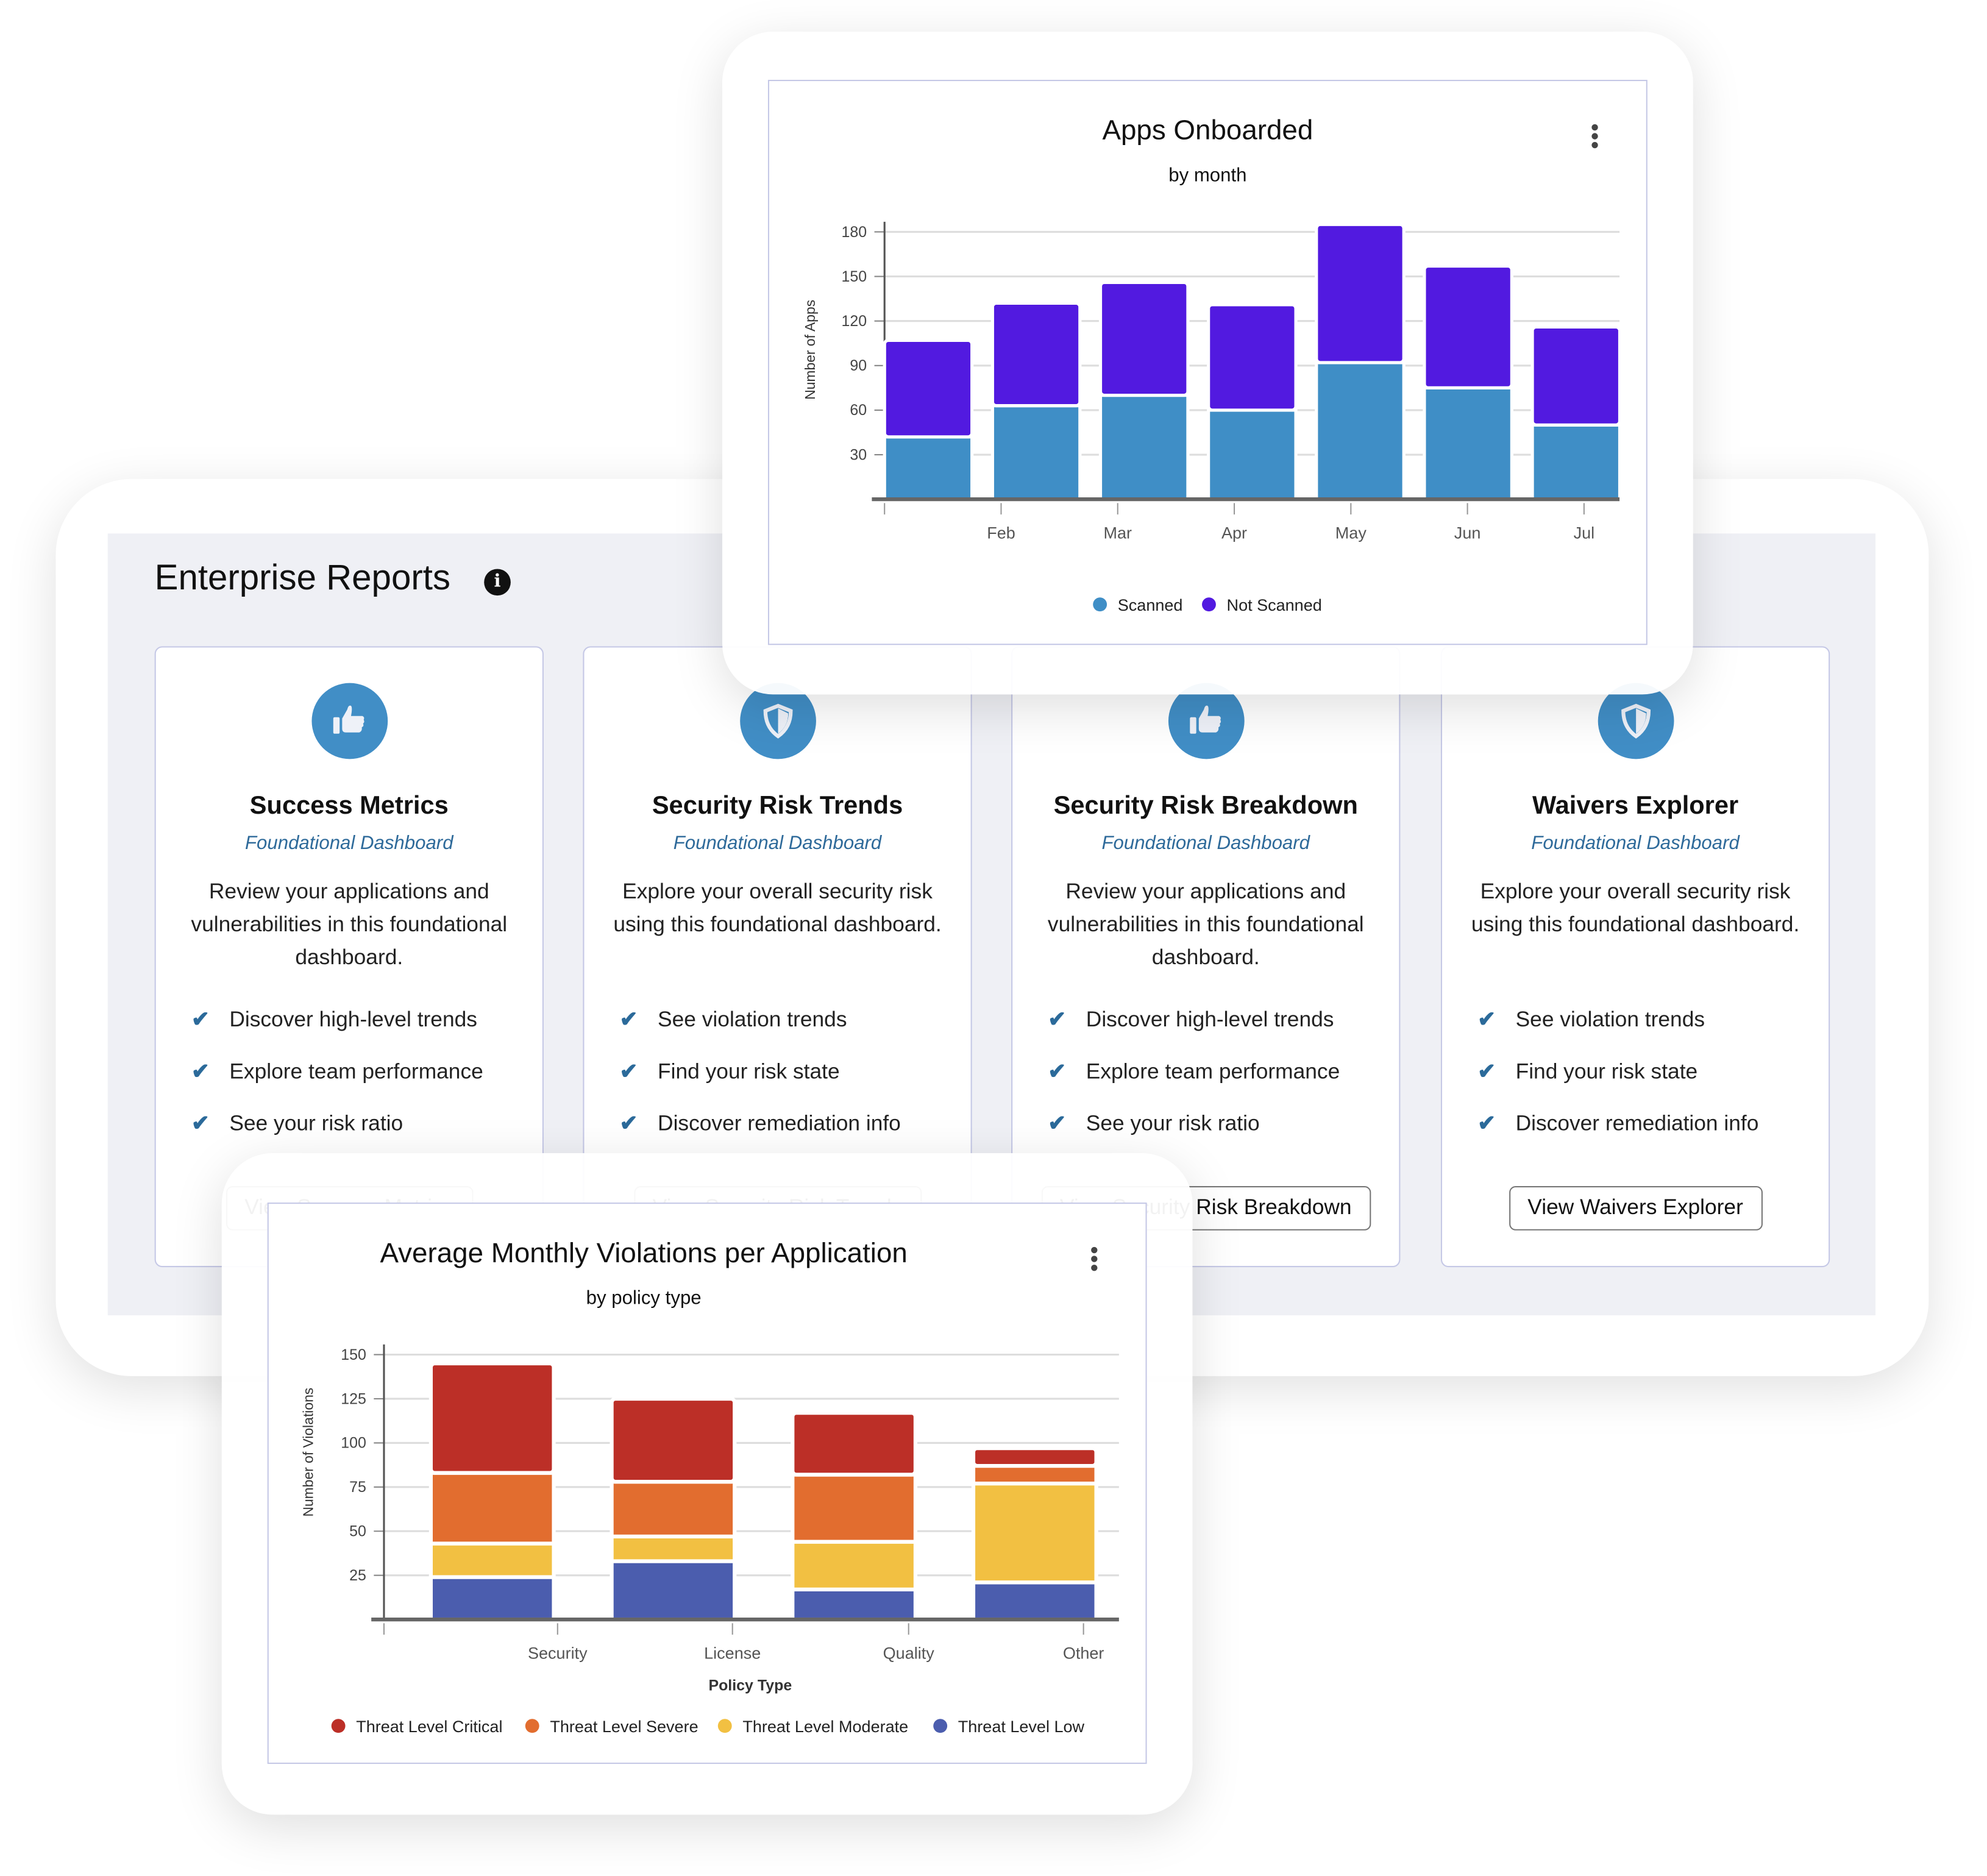 This screenshot has height=1876, width=1987. Describe the element at coordinates (1210, 1019) in the screenshot. I see `feature-text: Discover high-level trends` at that location.